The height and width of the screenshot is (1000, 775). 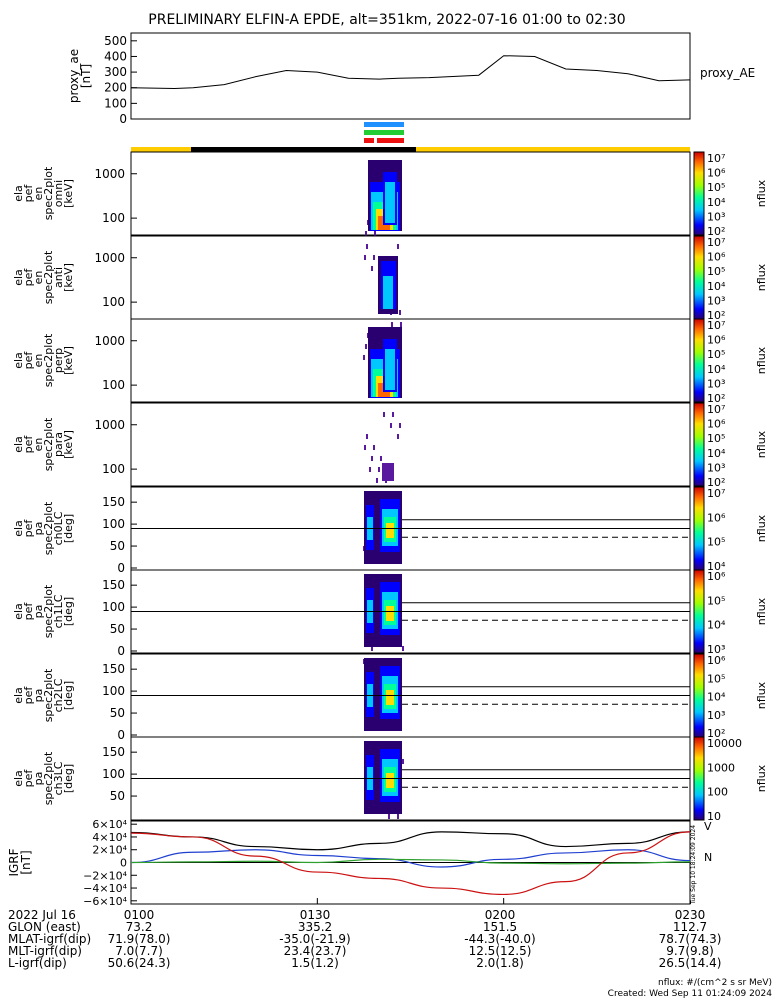 What do you see at coordinates (388, 292) in the screenshot?
I see `spectrum-l2` at bounding box center [388, 292].